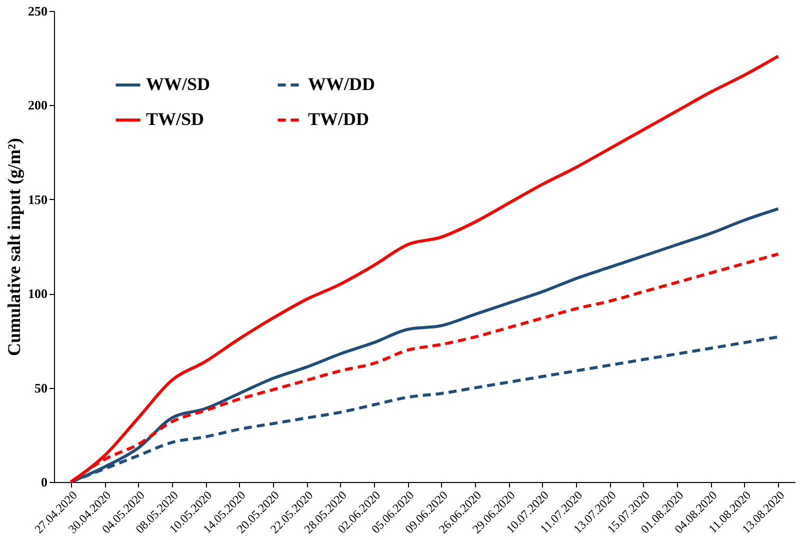  What do you see at coordinates (44, 482) in the screenshot?
I see `y-tick-label: 0` at bounding box center [44, 482].